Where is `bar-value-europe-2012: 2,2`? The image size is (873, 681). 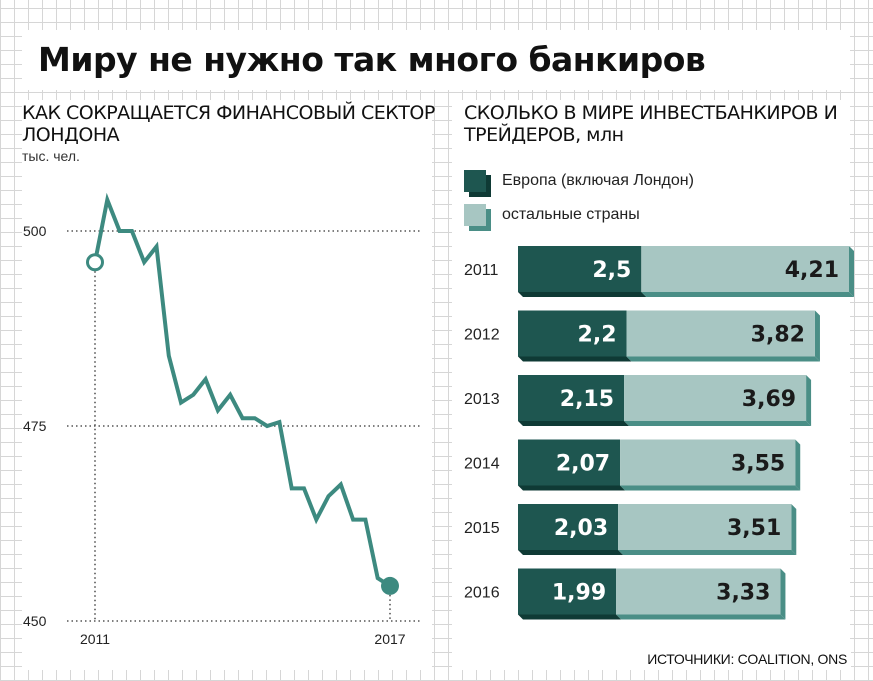 bar-value-europe-2012: 2,2 is located at coordinates (597, 335).